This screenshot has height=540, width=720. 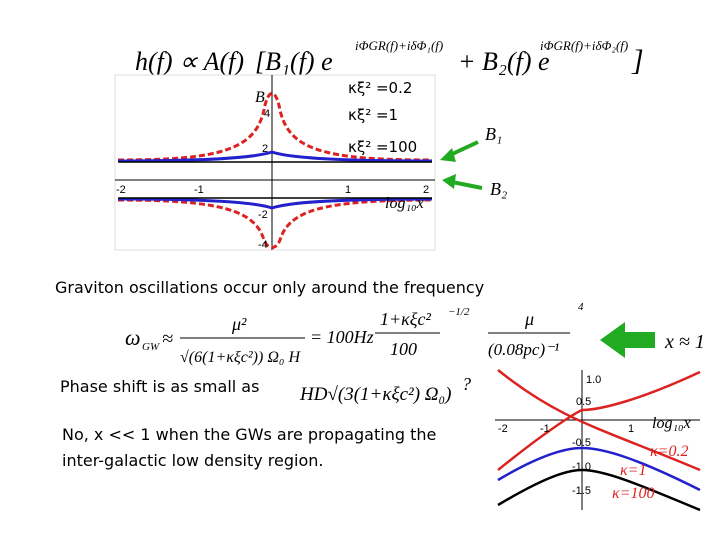 I want to click on legend-label: κ=100, so click(x=633, y=493).